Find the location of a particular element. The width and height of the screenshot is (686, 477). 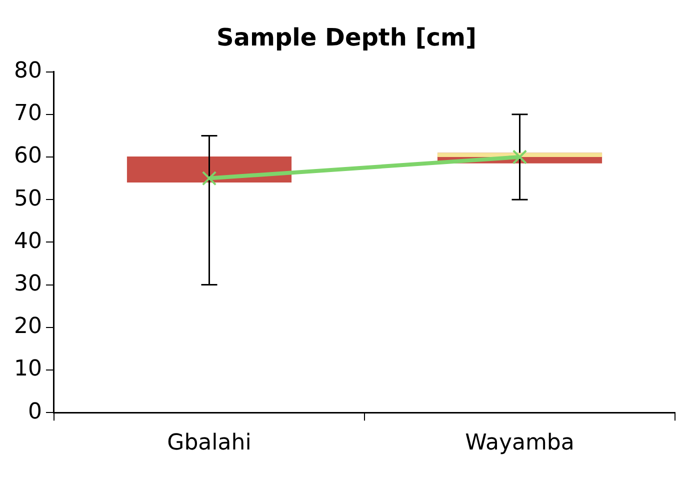

chart-title: Sample Depth [cm] is located at coordinates (346, 38).